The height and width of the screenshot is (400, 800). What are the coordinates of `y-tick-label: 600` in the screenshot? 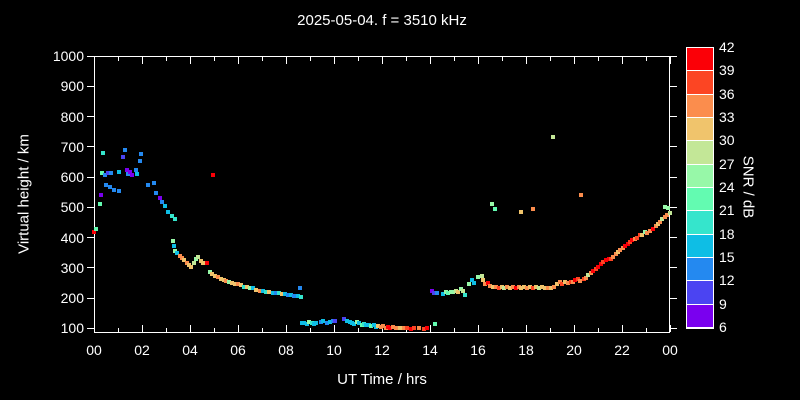 It's located at (72, 177).